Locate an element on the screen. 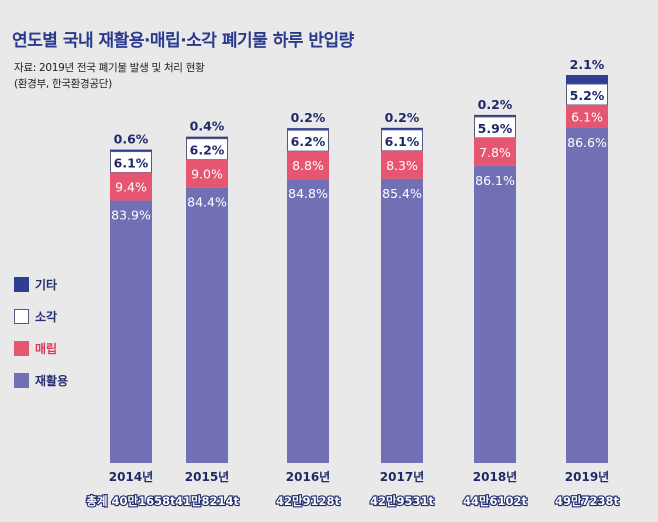 The height and width of the screenshot is (522, 658). data-label-landfill: 7.8% is located at coordinates (495, 152).